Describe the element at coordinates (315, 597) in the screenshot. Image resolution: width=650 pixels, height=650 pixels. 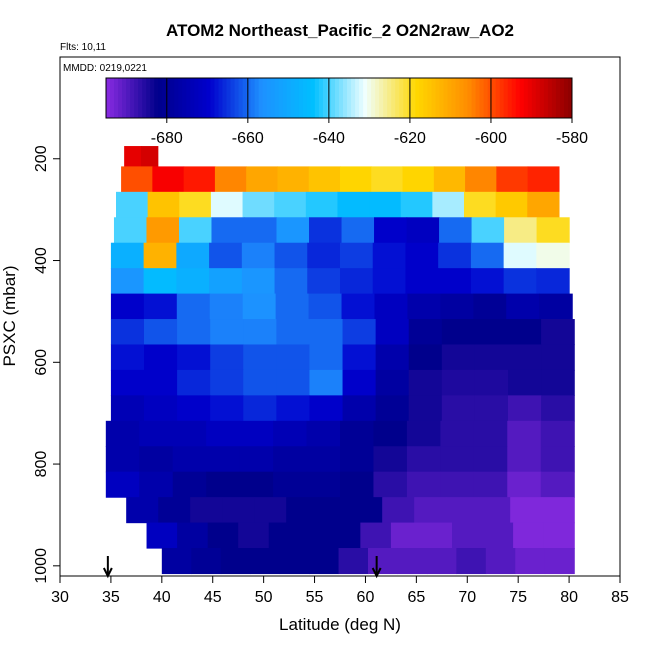
I see `x-tick-label: 55` at that location.